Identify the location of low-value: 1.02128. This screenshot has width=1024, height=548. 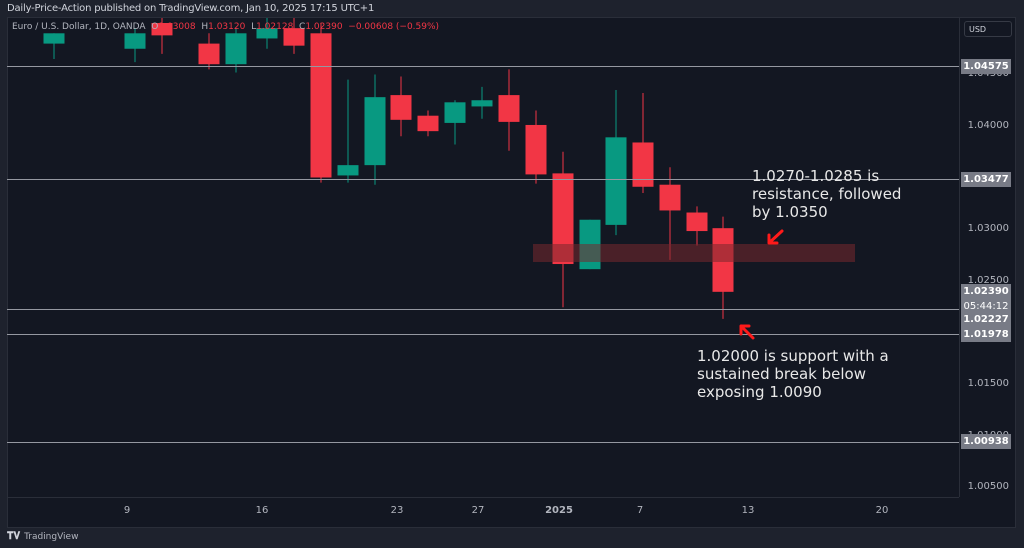
(275, 27).